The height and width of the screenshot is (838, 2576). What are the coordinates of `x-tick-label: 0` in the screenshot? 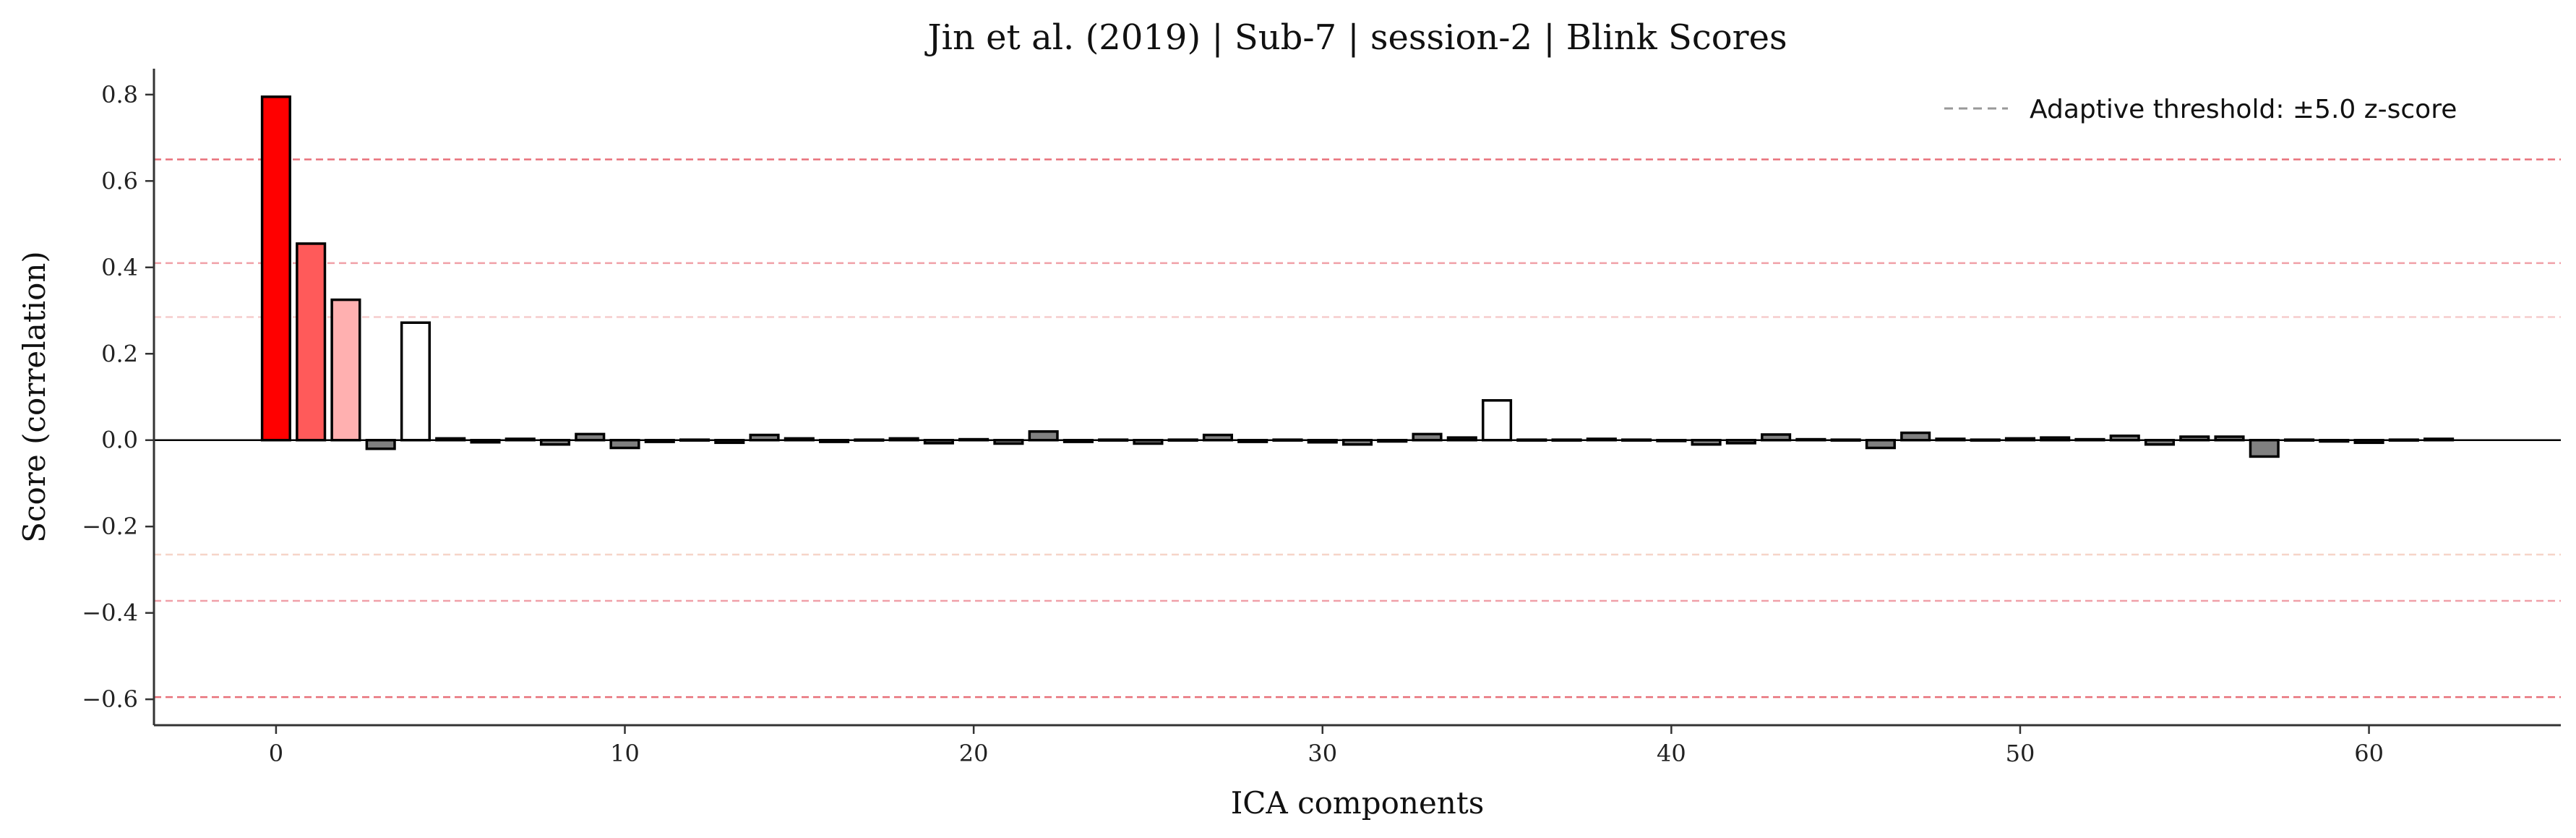 It's located at (276, 753).